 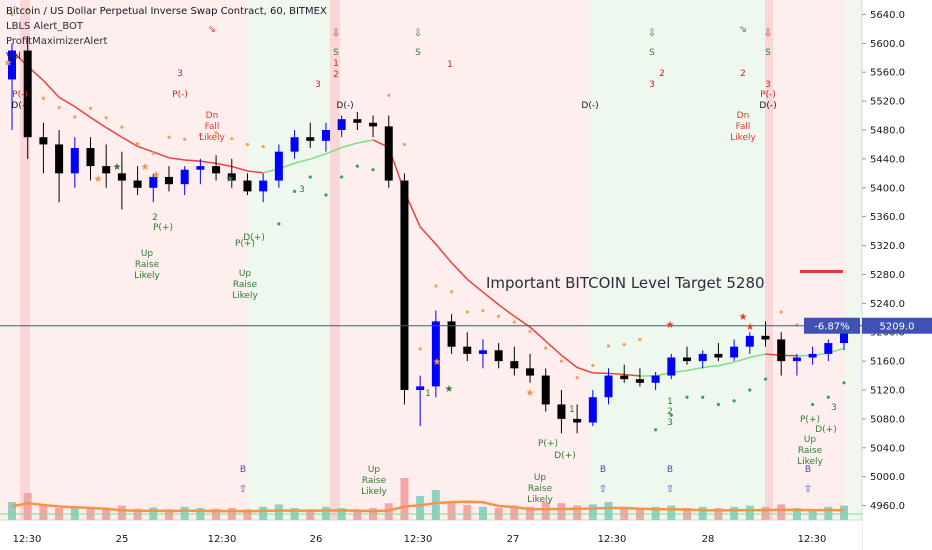 I want to click on signal-dn-fall-likely: Dn, so click(x=743, y=116).